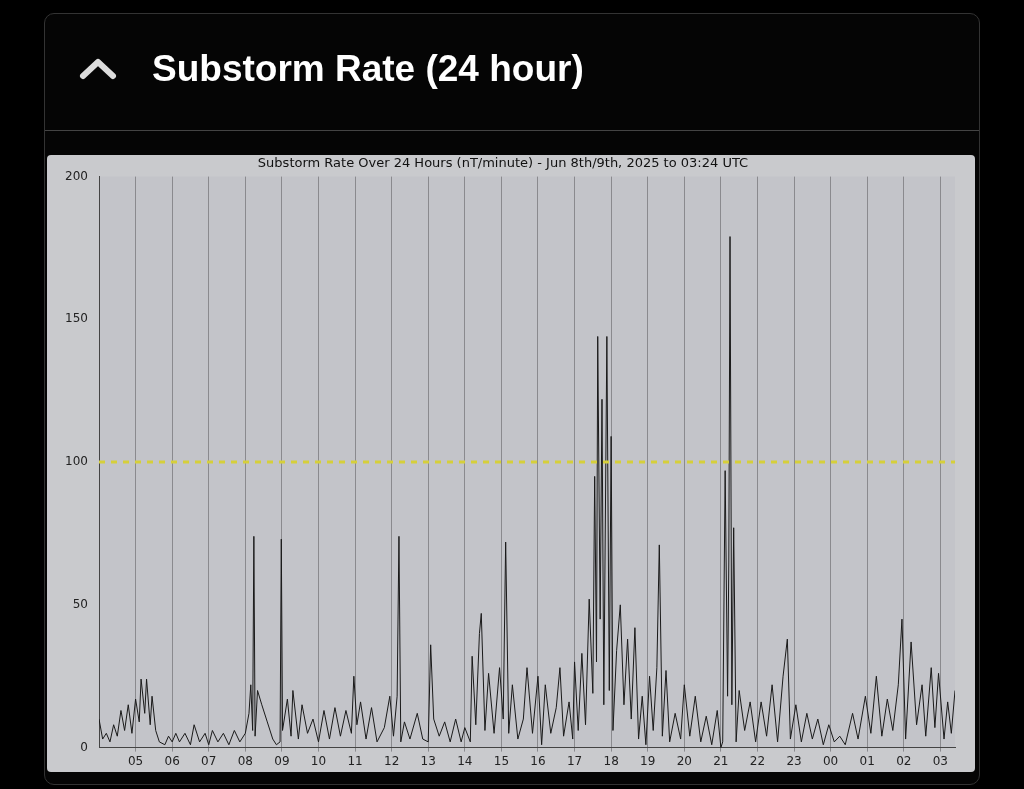  What do you see at coordinates (368, 69) in the screenshot?
I see `chart-title: Substorm Rate (24 hour)` at bounding box center [368, 69].